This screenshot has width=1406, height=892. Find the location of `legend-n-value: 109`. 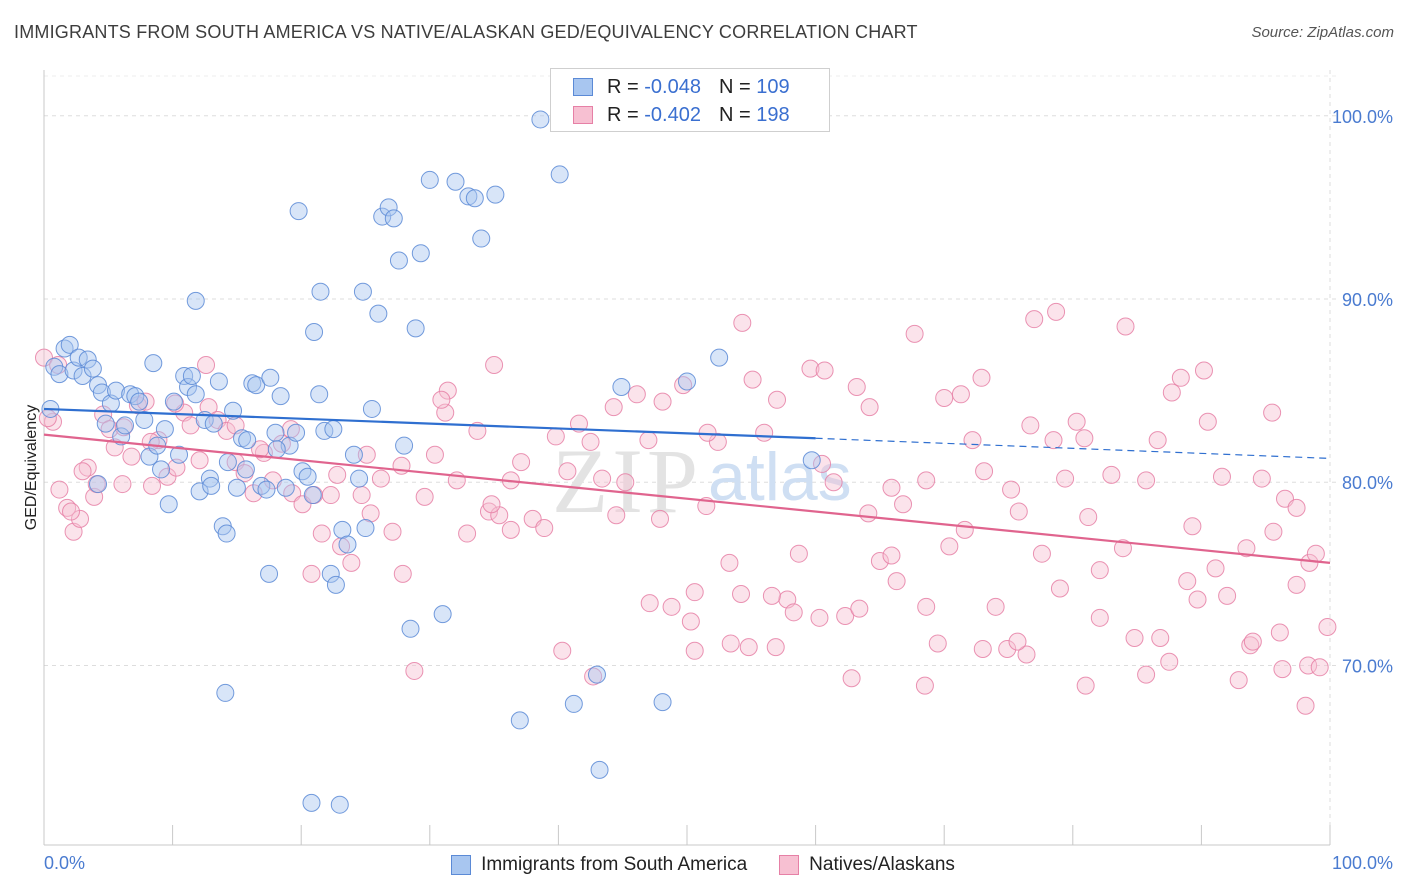

legend-n-value: 109 is located at coordinates (773, 86).